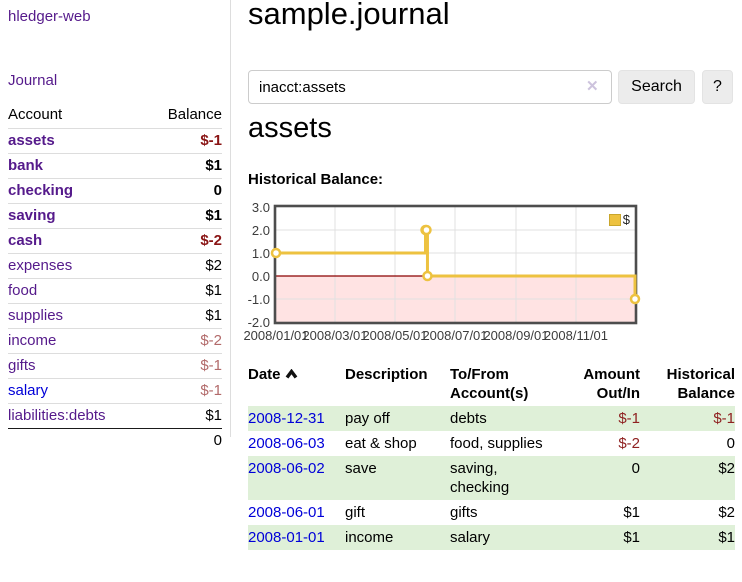  I want to click on chart-heading: Historical Balance:, so click(316, 179).